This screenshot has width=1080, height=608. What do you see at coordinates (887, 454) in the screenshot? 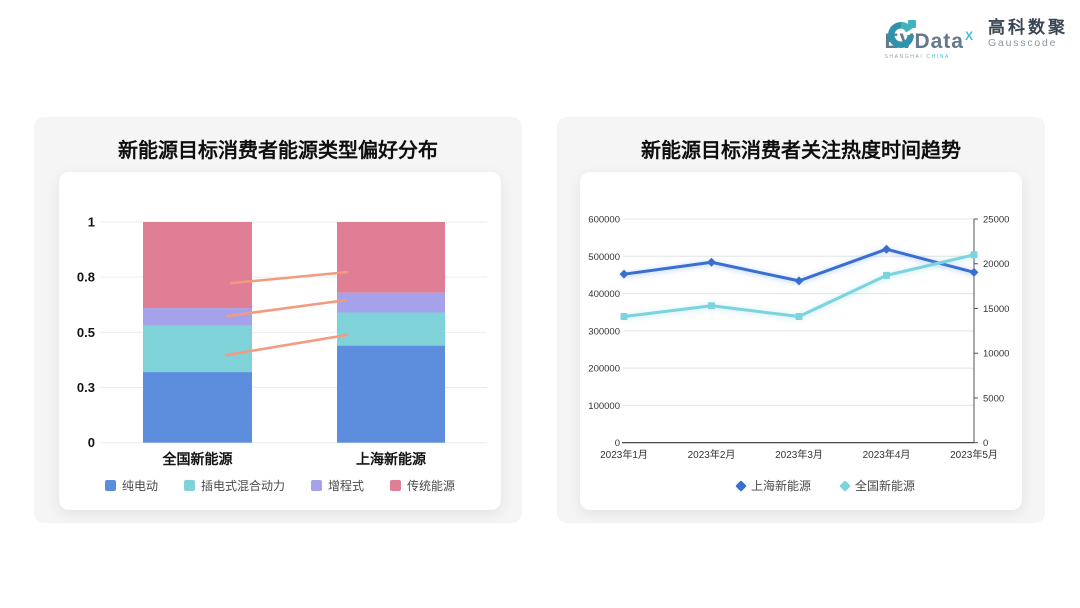
I see `x-axis-tick-label: 2023年4月` at bounding box center [887, 454].